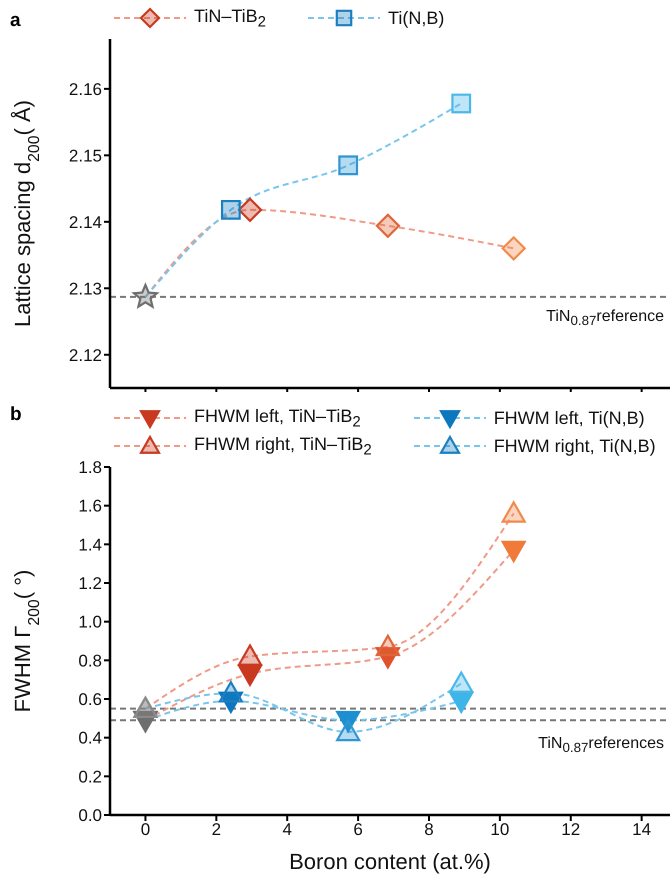  What do you see at coordinates (277, 418) in the screenshot?
I see `legend-label: FHWM left, TiN–TiB$_{2}$` at bounding box center [277, 418].